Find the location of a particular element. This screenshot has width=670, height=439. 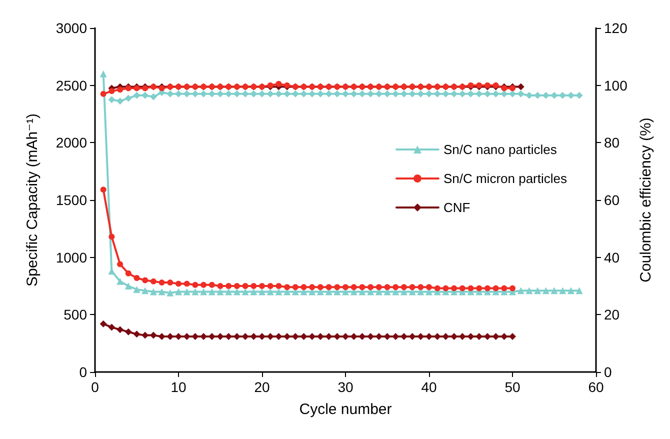

x-tick-label: 60 is located at coordinates (596, 387).